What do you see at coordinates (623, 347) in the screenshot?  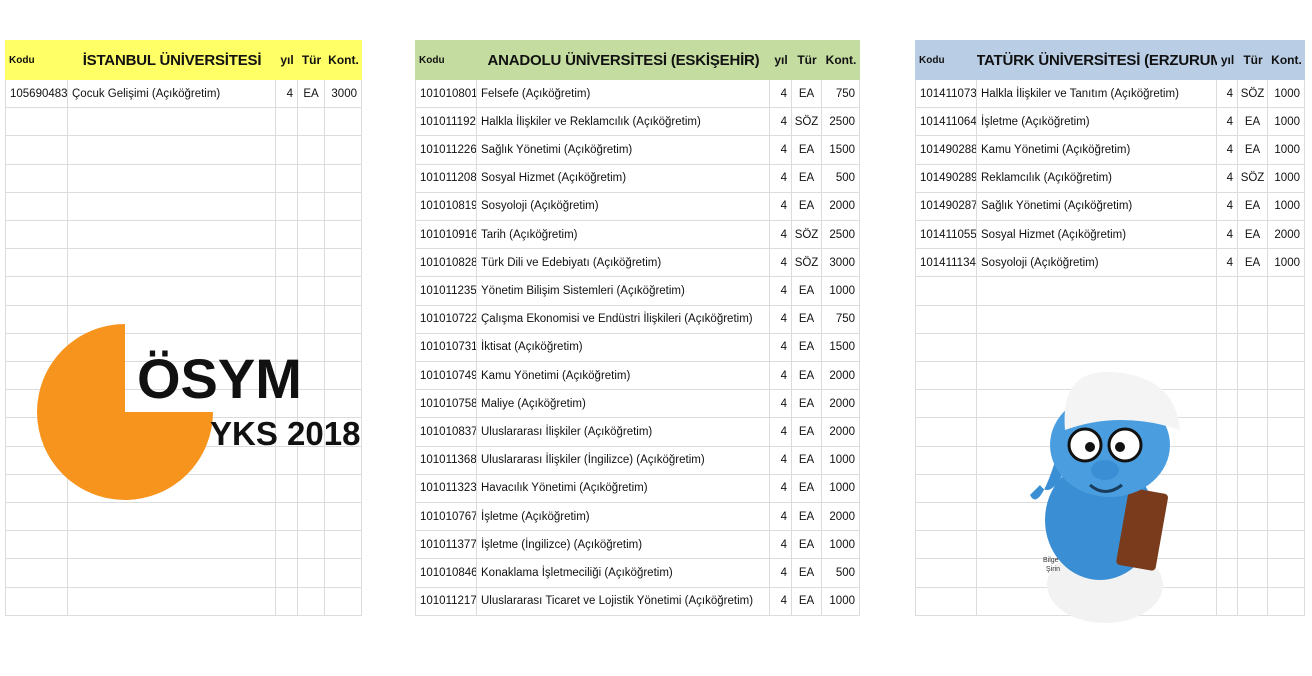 I see `table-cell: İktisat (Açıköğretim)` at bounding box center [623, 347].